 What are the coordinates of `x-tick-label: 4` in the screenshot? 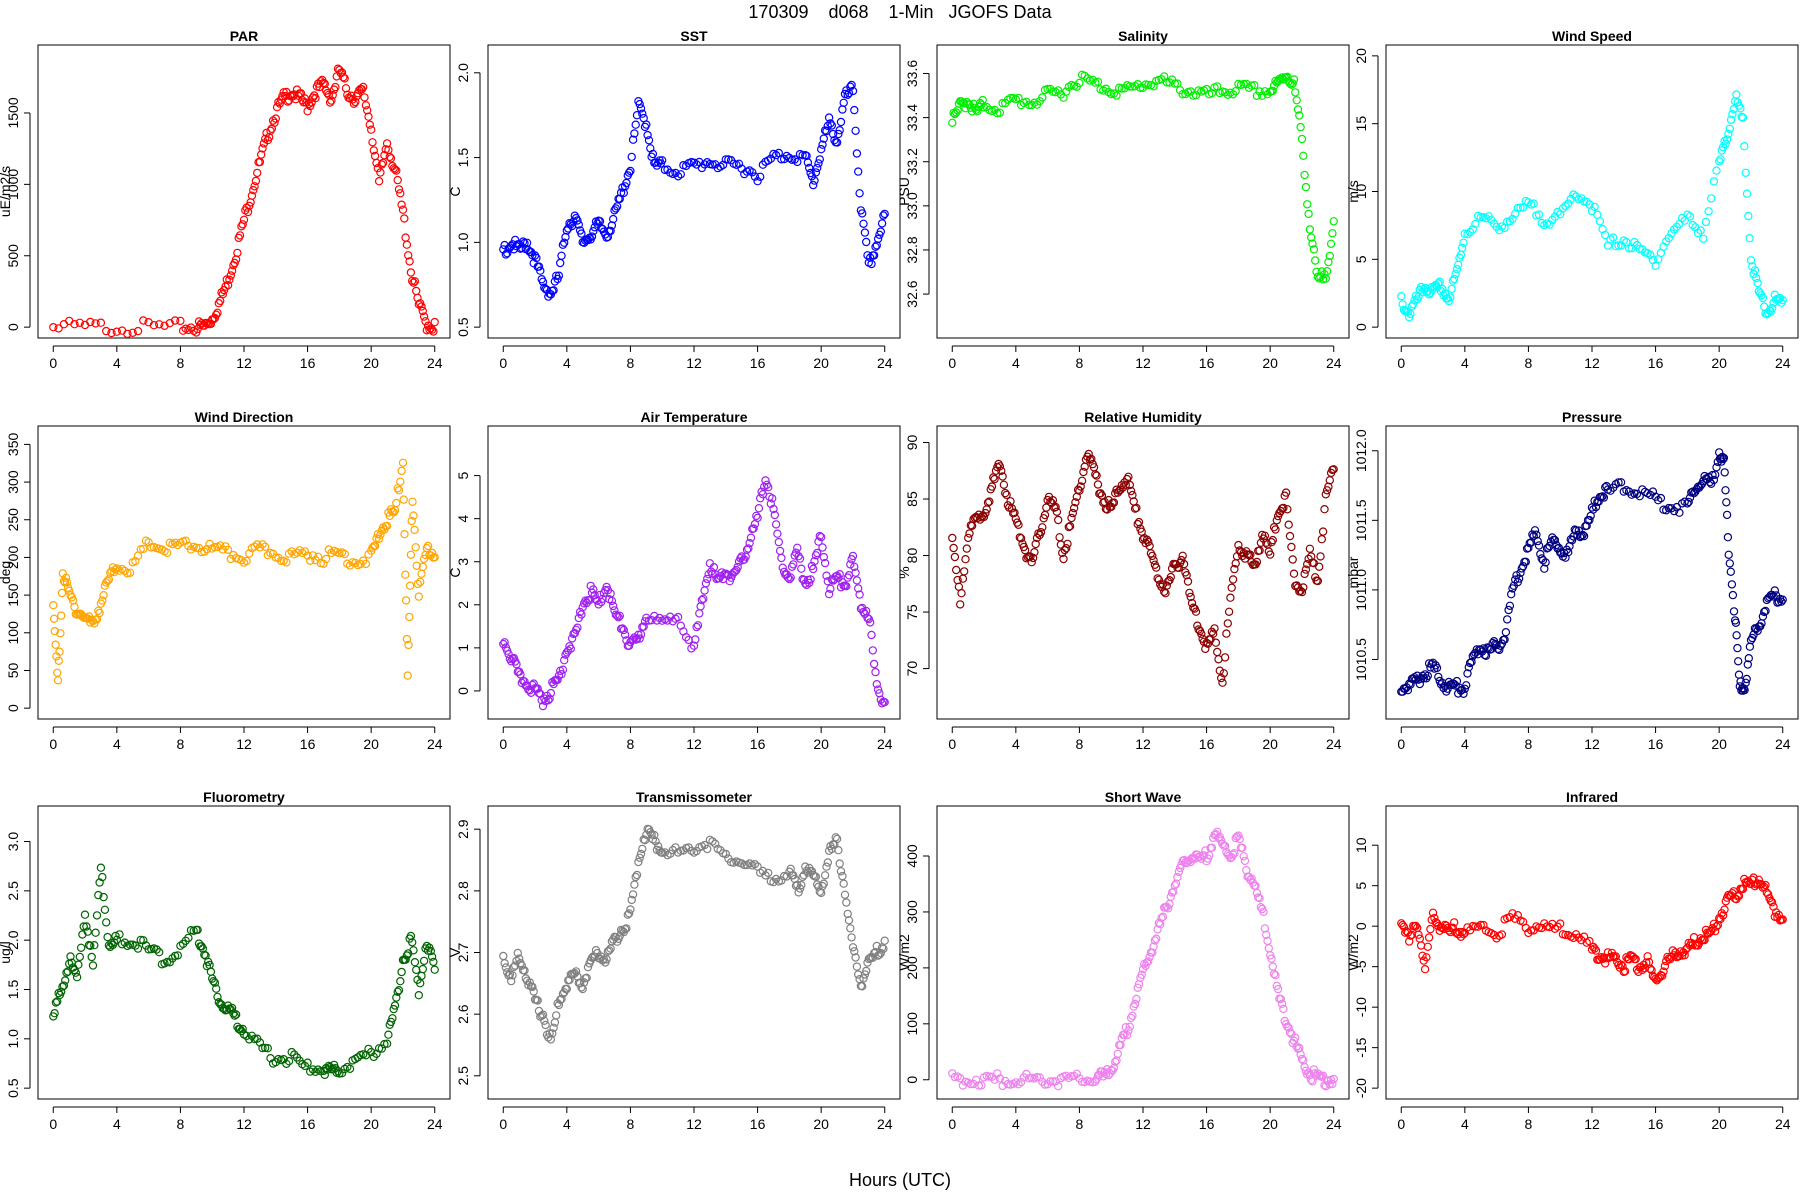 It's located at (117, 1124).